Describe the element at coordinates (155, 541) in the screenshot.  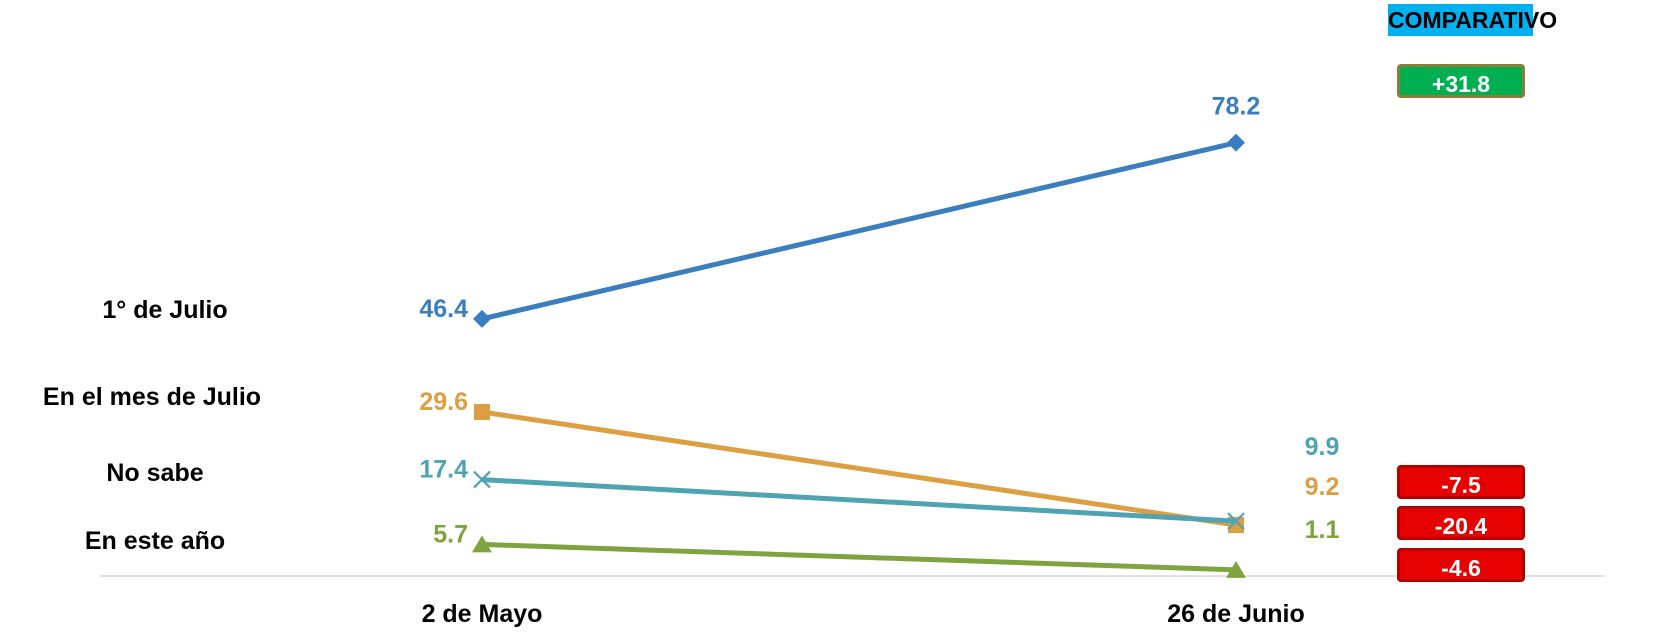
I see `series-label-en-este-ano: En este año` at that location.